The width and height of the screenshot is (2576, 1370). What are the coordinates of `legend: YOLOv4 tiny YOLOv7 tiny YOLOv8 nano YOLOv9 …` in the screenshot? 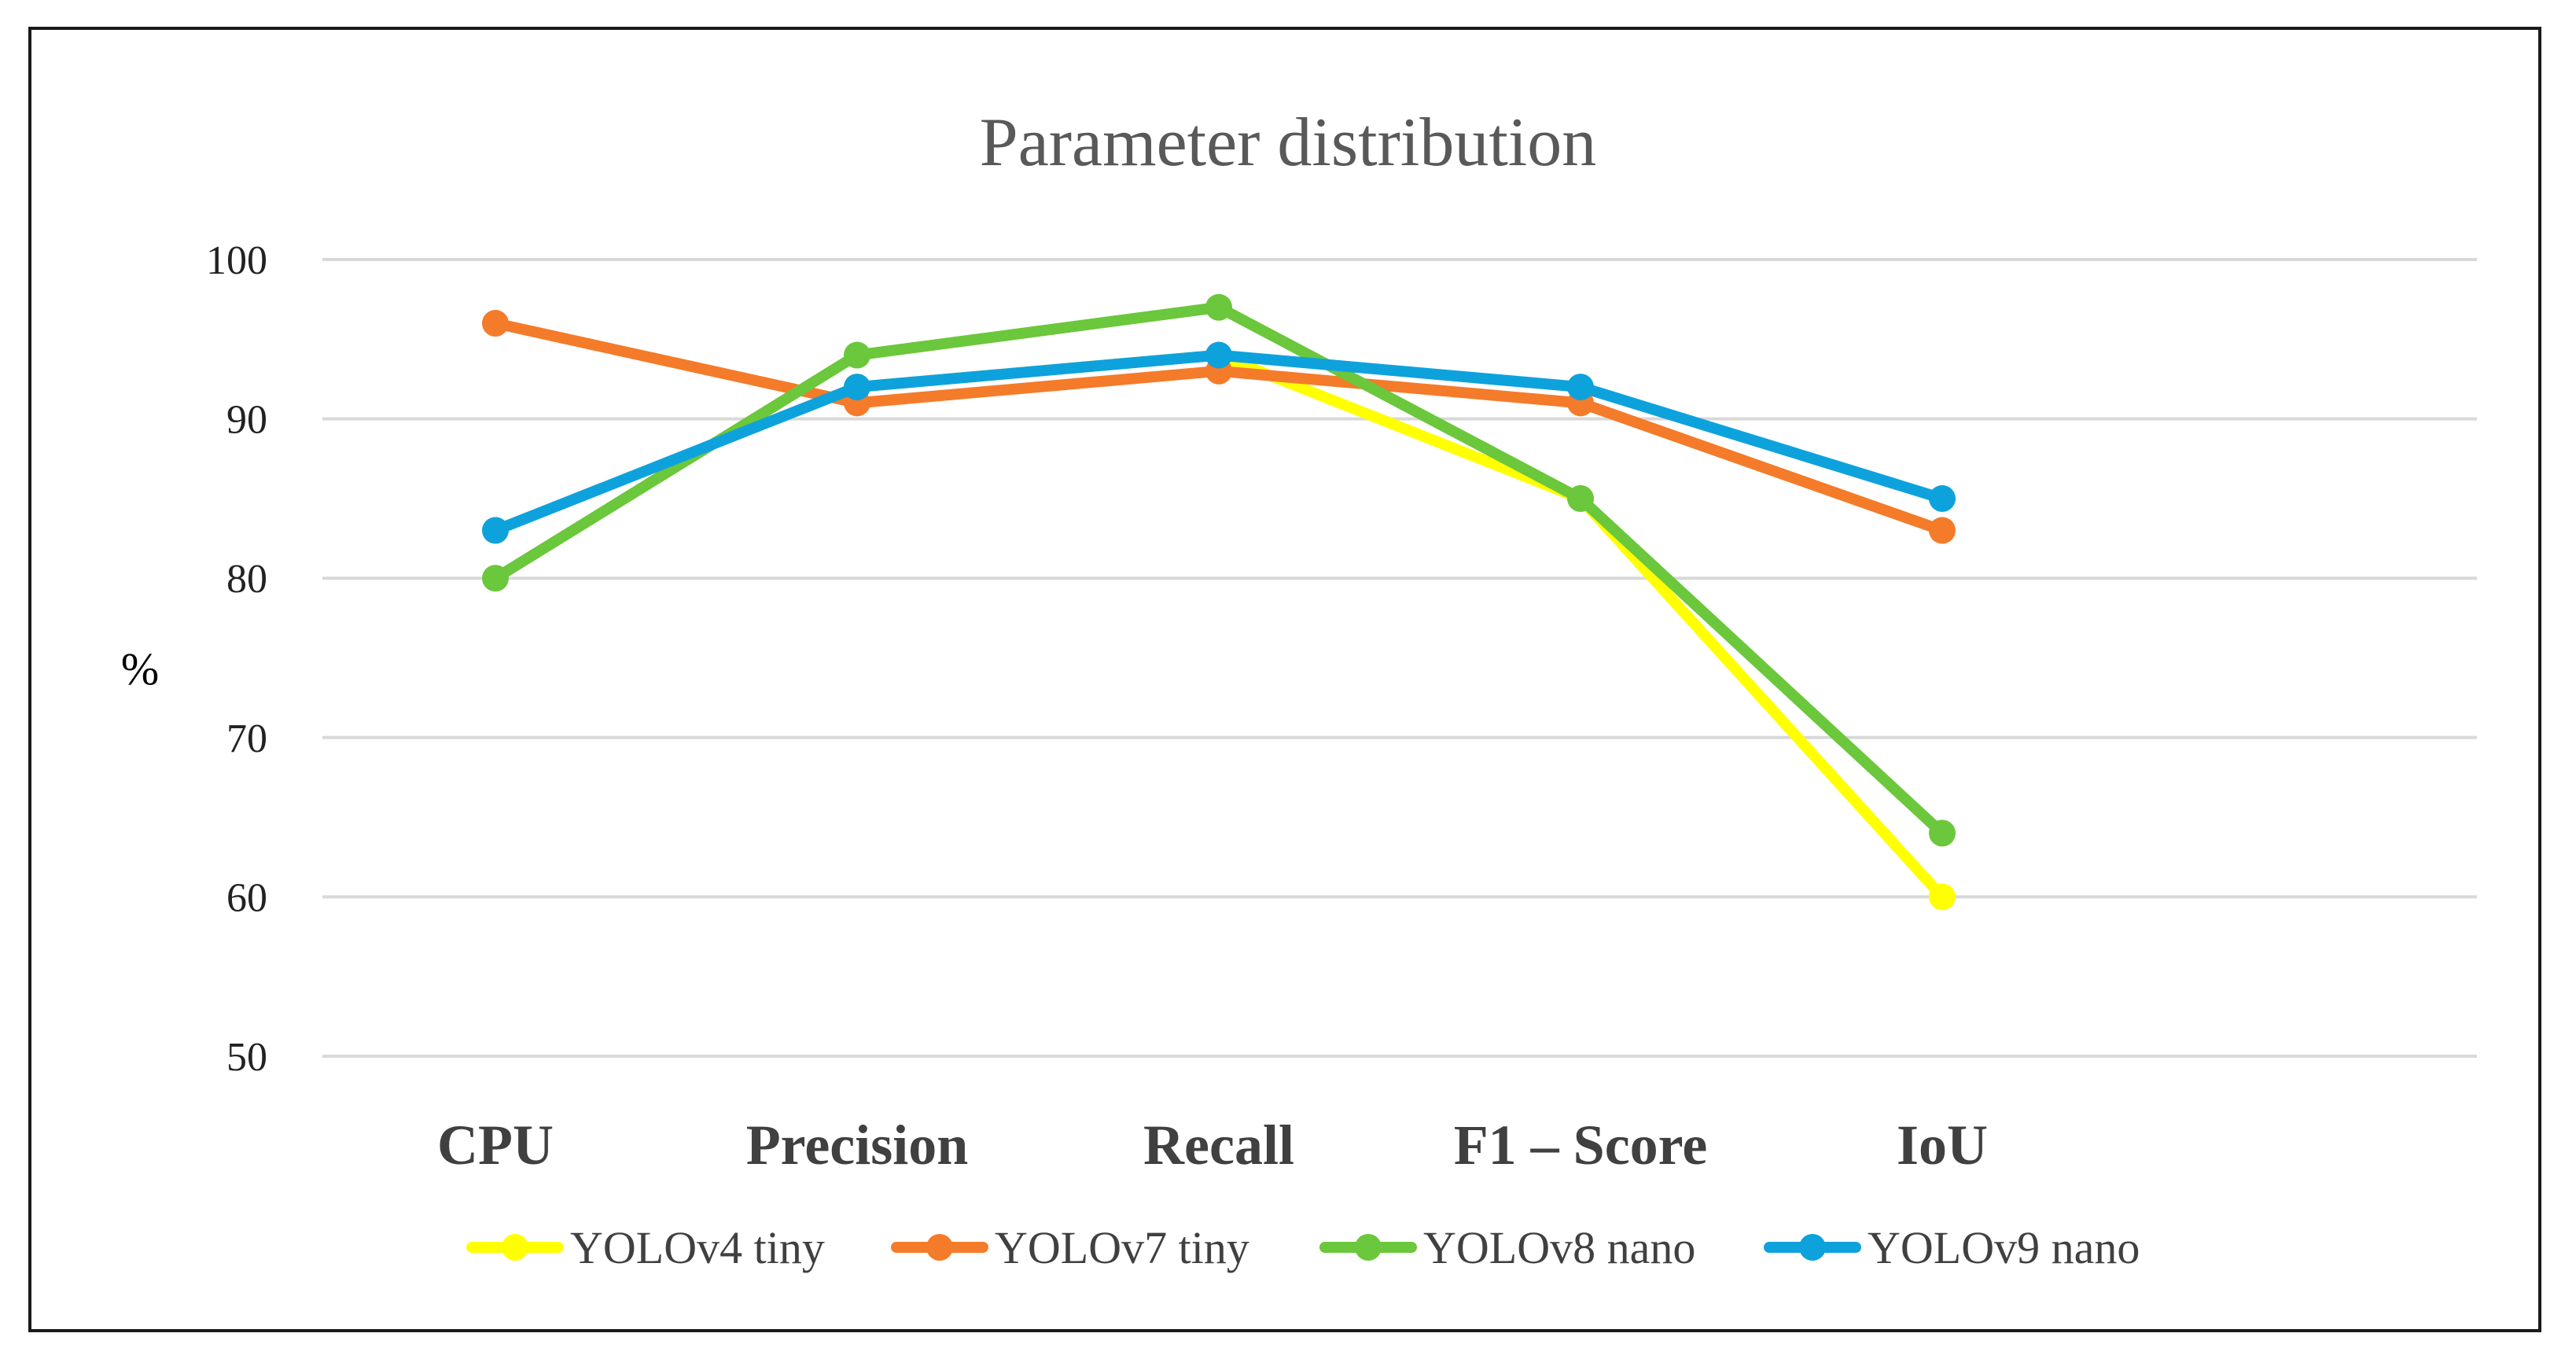 It's located at (1303, 1247).